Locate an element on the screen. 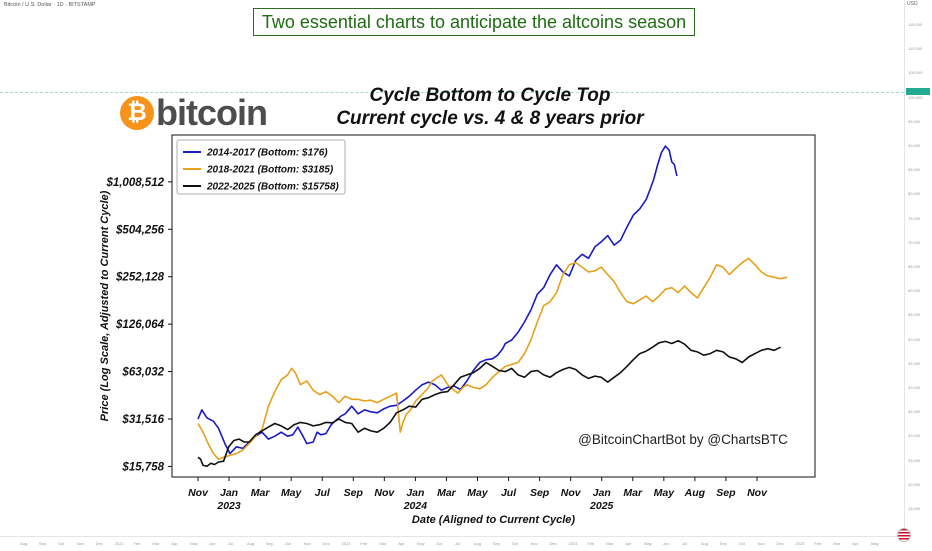  x-tick-year-label: 2024 is located at coordinates (415, 506).